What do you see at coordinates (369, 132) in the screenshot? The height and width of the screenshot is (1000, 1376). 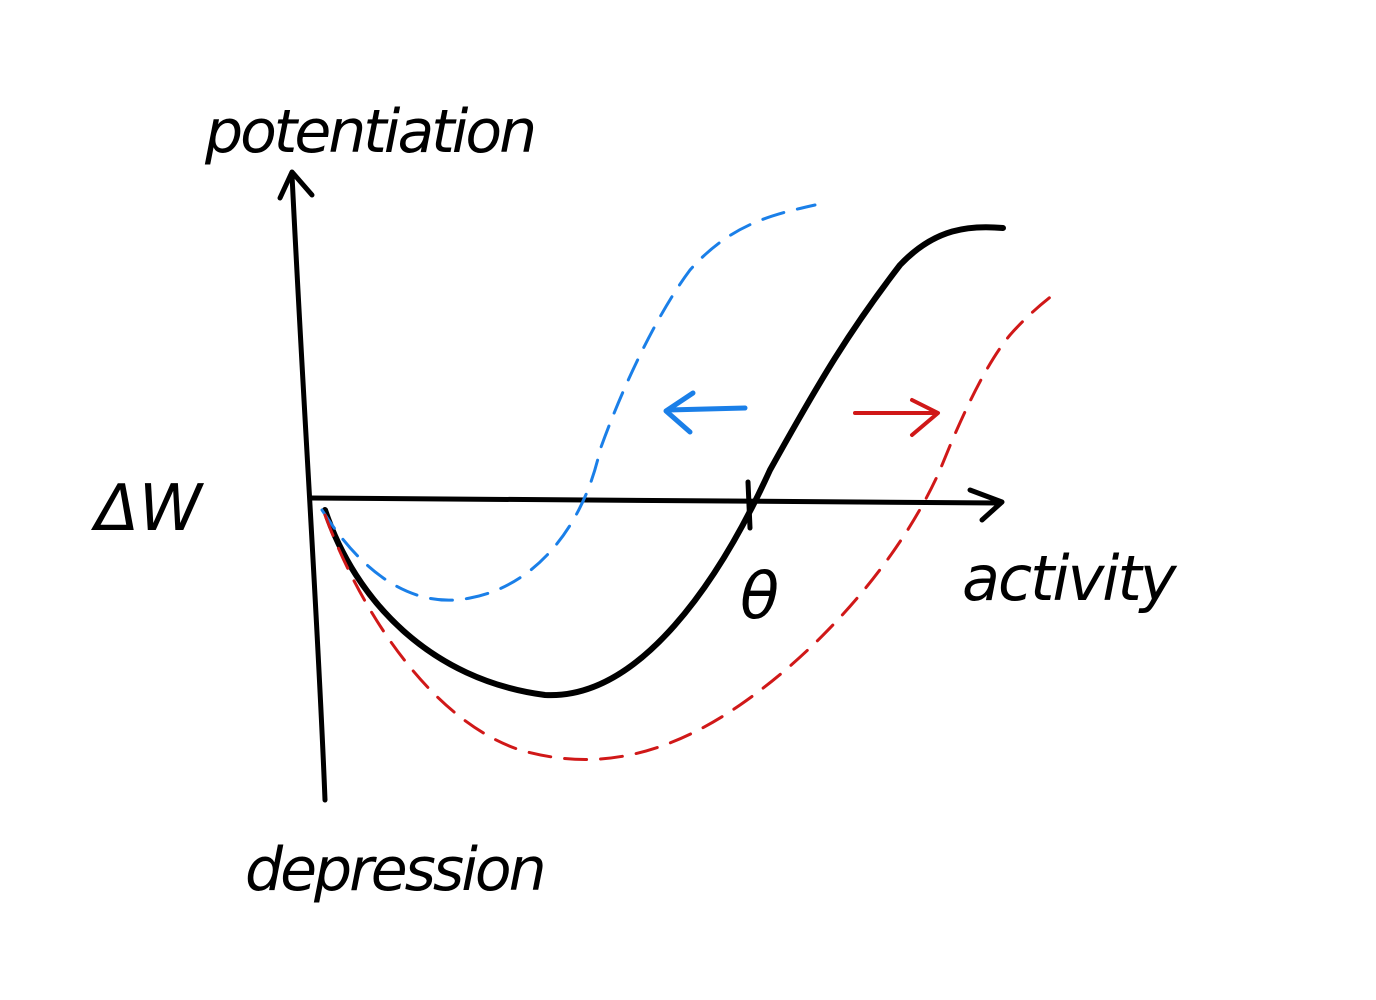 I see `potentiation-label: potentiation` at bounding box center [369, 132].